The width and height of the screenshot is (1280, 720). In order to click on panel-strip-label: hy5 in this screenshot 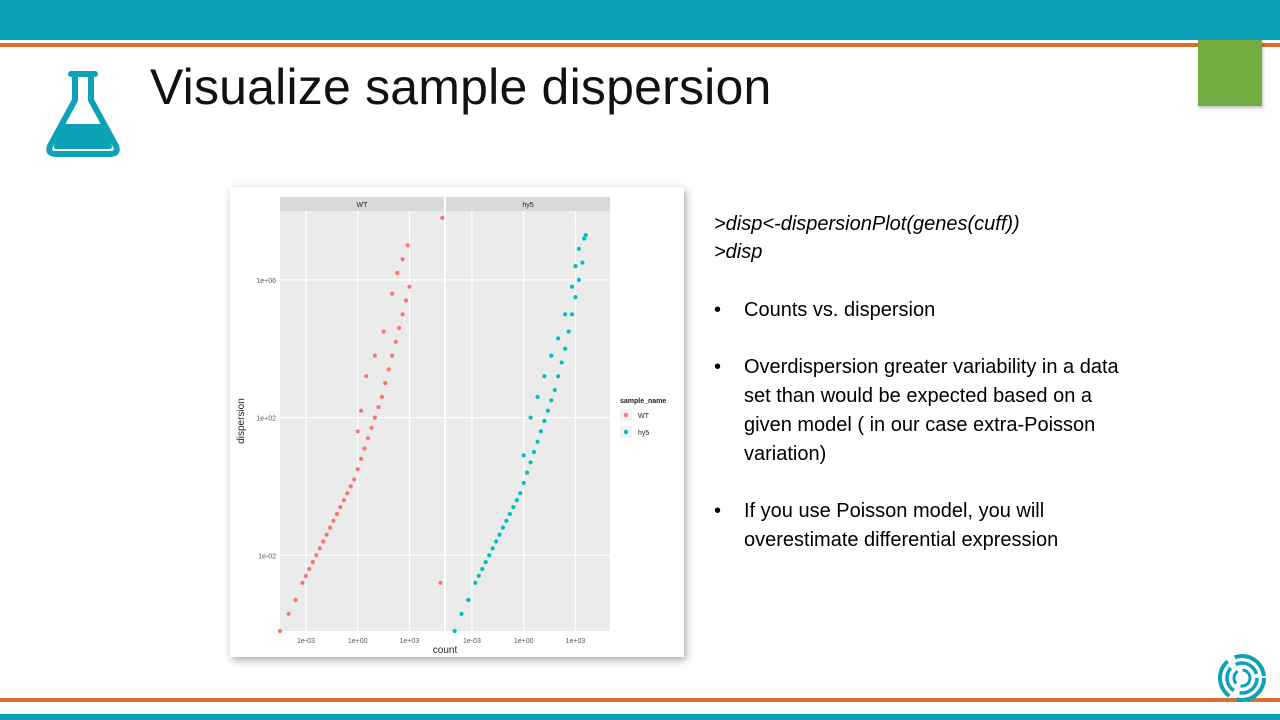, I will do `click(527, 205)`.